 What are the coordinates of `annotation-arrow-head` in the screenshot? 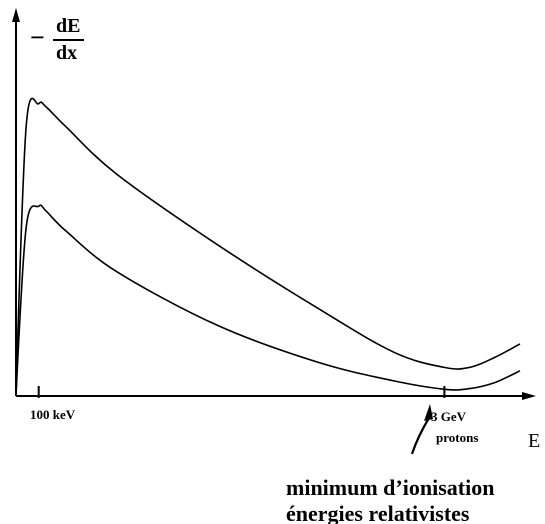 It's located at (428, 412).